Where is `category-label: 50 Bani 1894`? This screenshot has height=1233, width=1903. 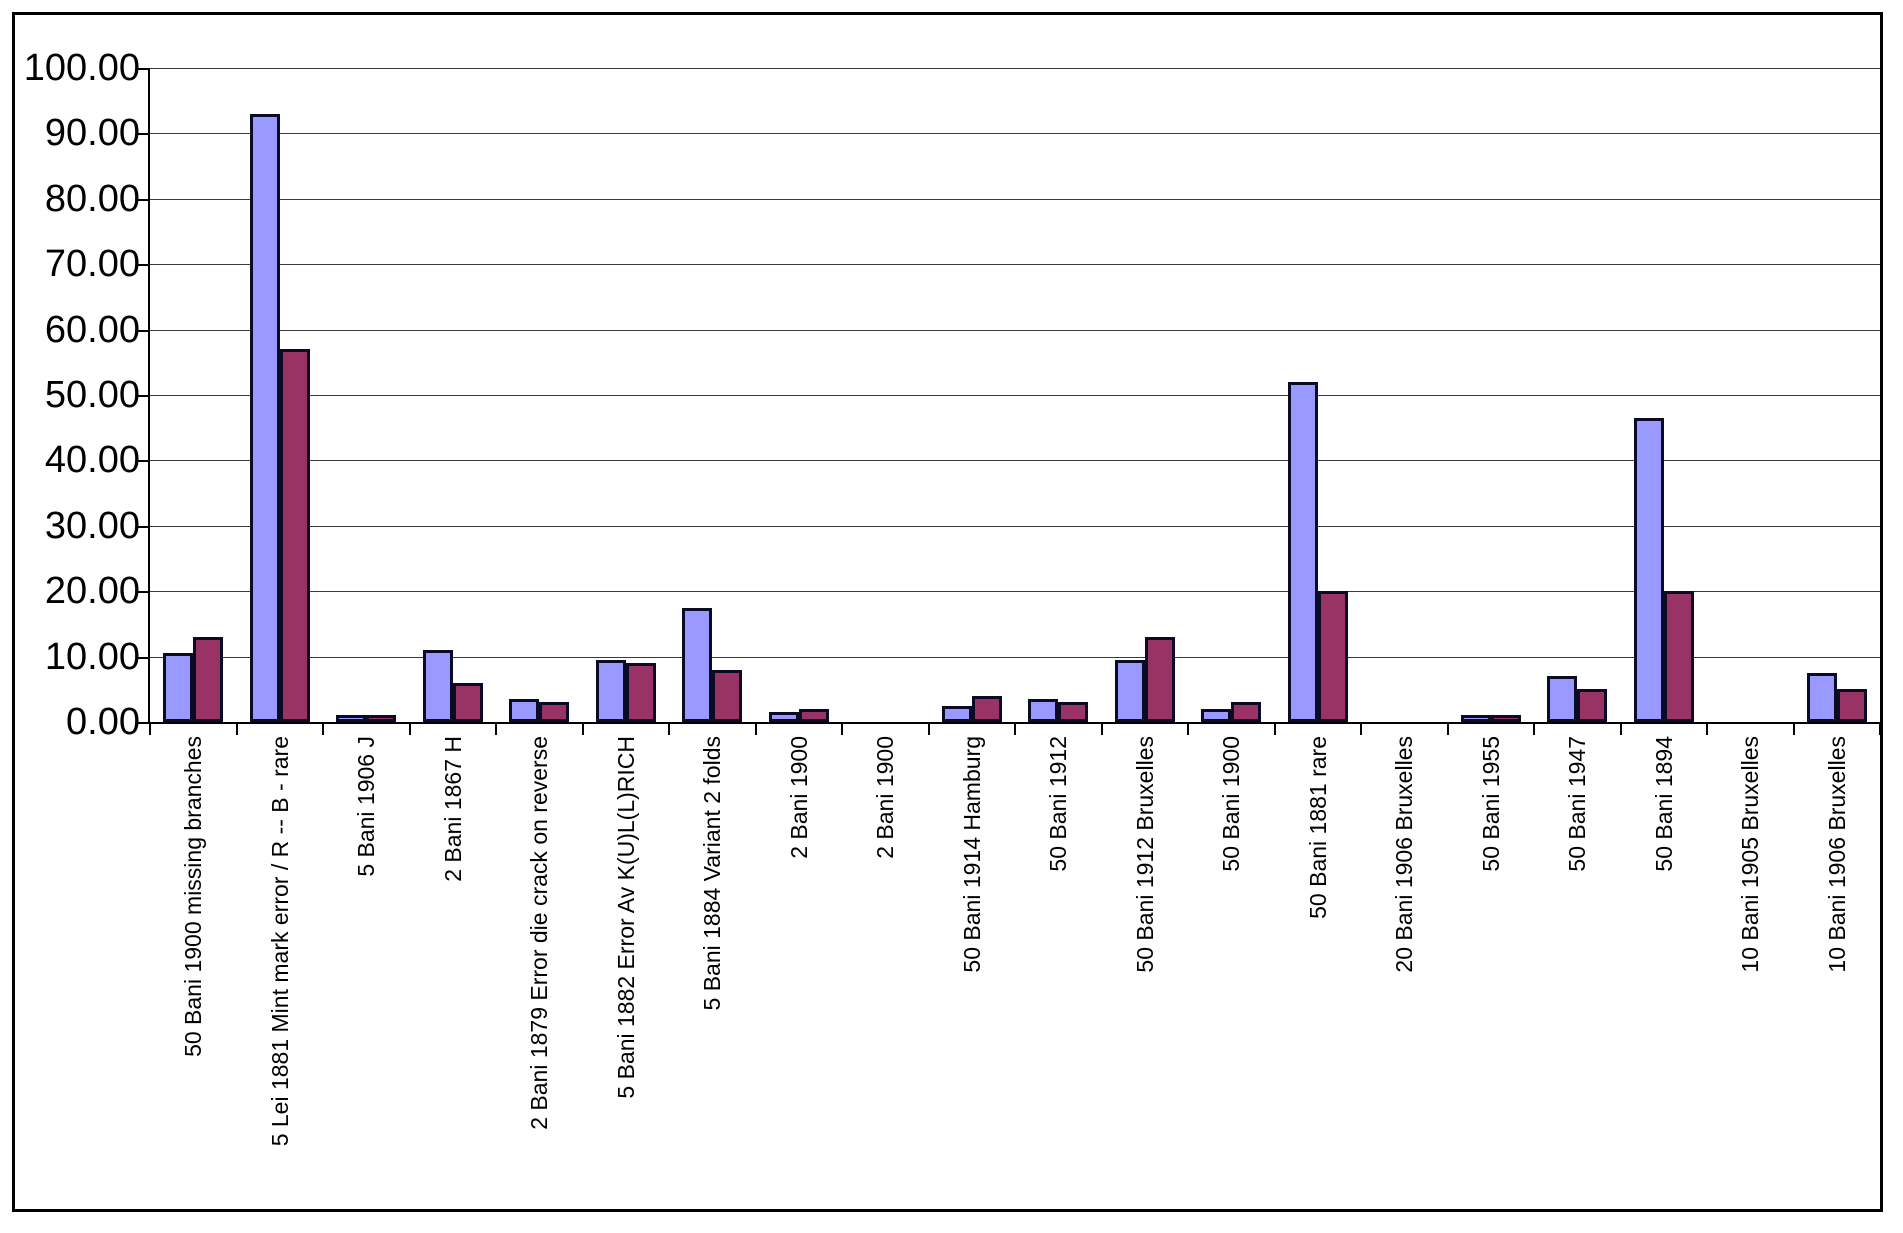 category-label: 50 Bani 1894 is located at coordinates (1664, 804).